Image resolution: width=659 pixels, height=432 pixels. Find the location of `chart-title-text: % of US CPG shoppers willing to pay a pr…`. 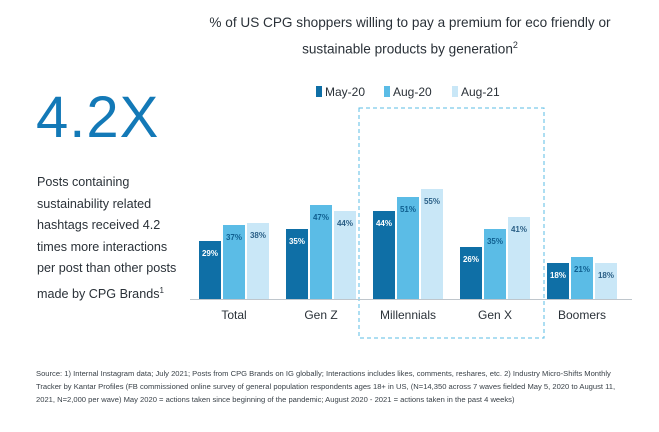

chart-title-text: % of US CPG shoppers willing to pay a pr… is located at coordinates (410, 36).